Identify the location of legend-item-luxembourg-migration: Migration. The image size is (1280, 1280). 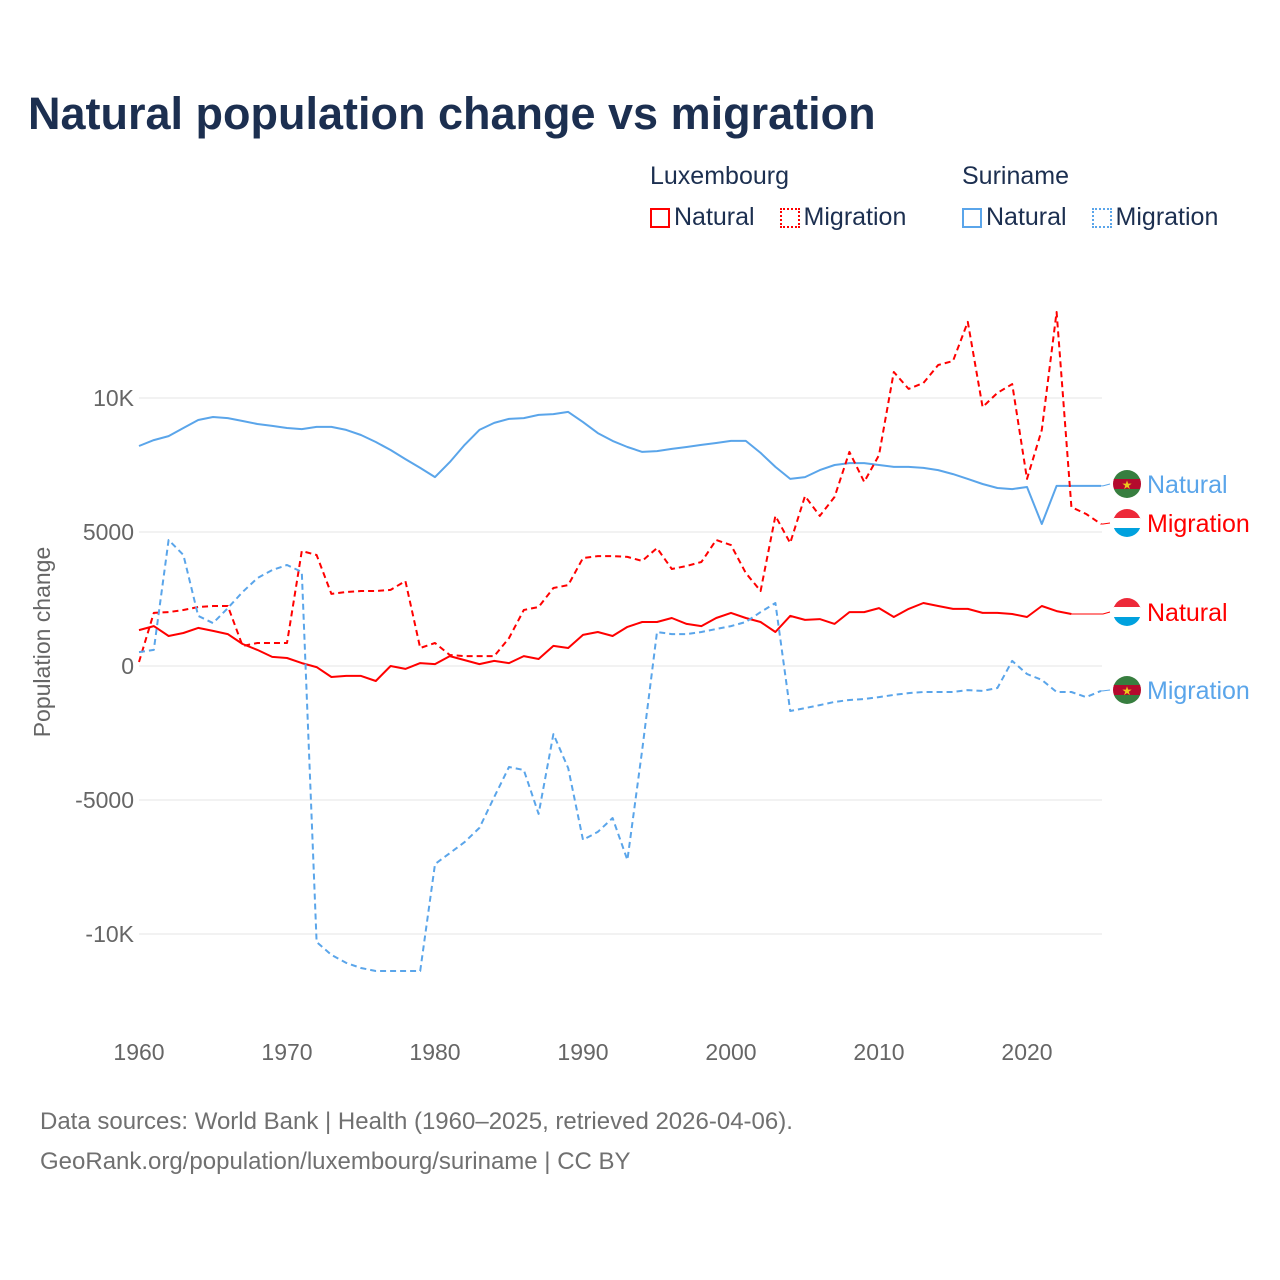
(843, 217).